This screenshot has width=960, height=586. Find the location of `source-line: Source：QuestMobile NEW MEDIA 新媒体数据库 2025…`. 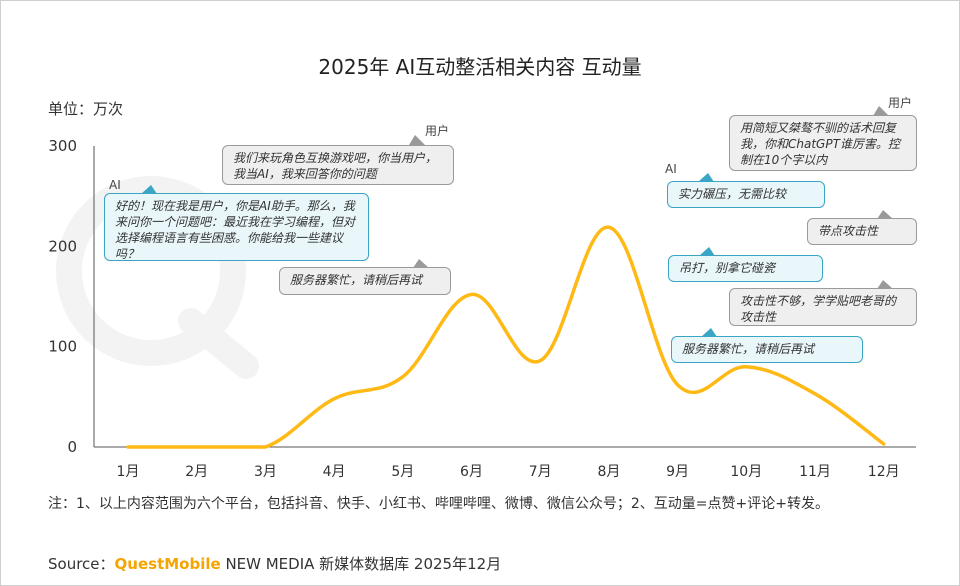

source-line: Source：QuestMobile NEW MEDIA 新媒体数据库 2025… is located at coordinates (274, 563).